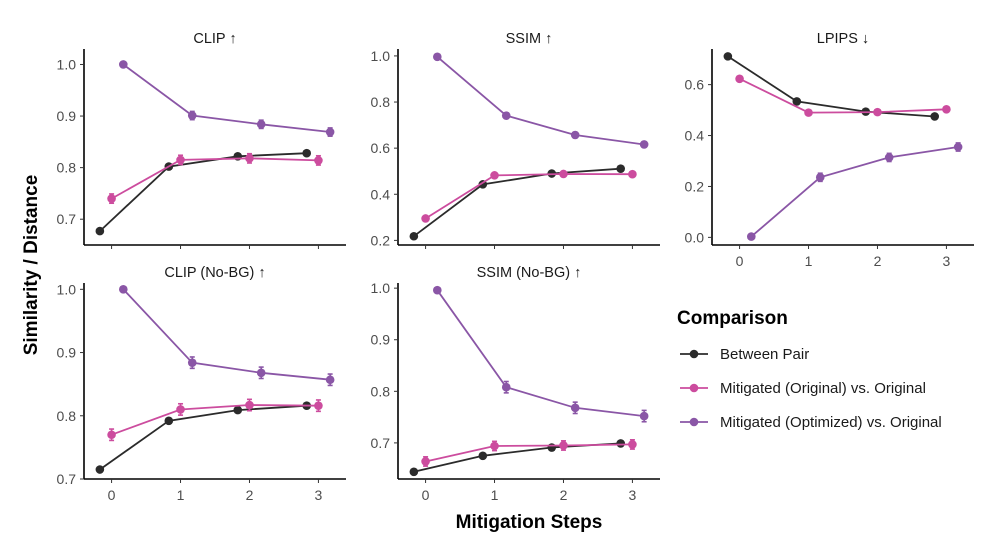  I want to click on y-tick-label: 0.0, so click(695, 237).